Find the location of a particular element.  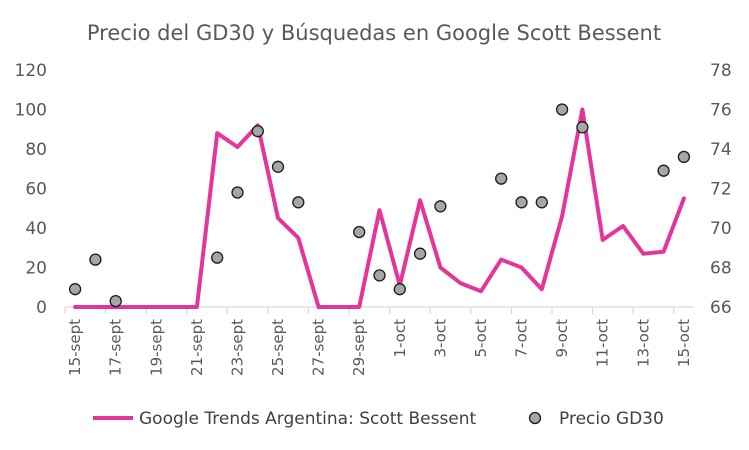

x-axis-tick-label: 9-oct is located at coordinates (562, 338).